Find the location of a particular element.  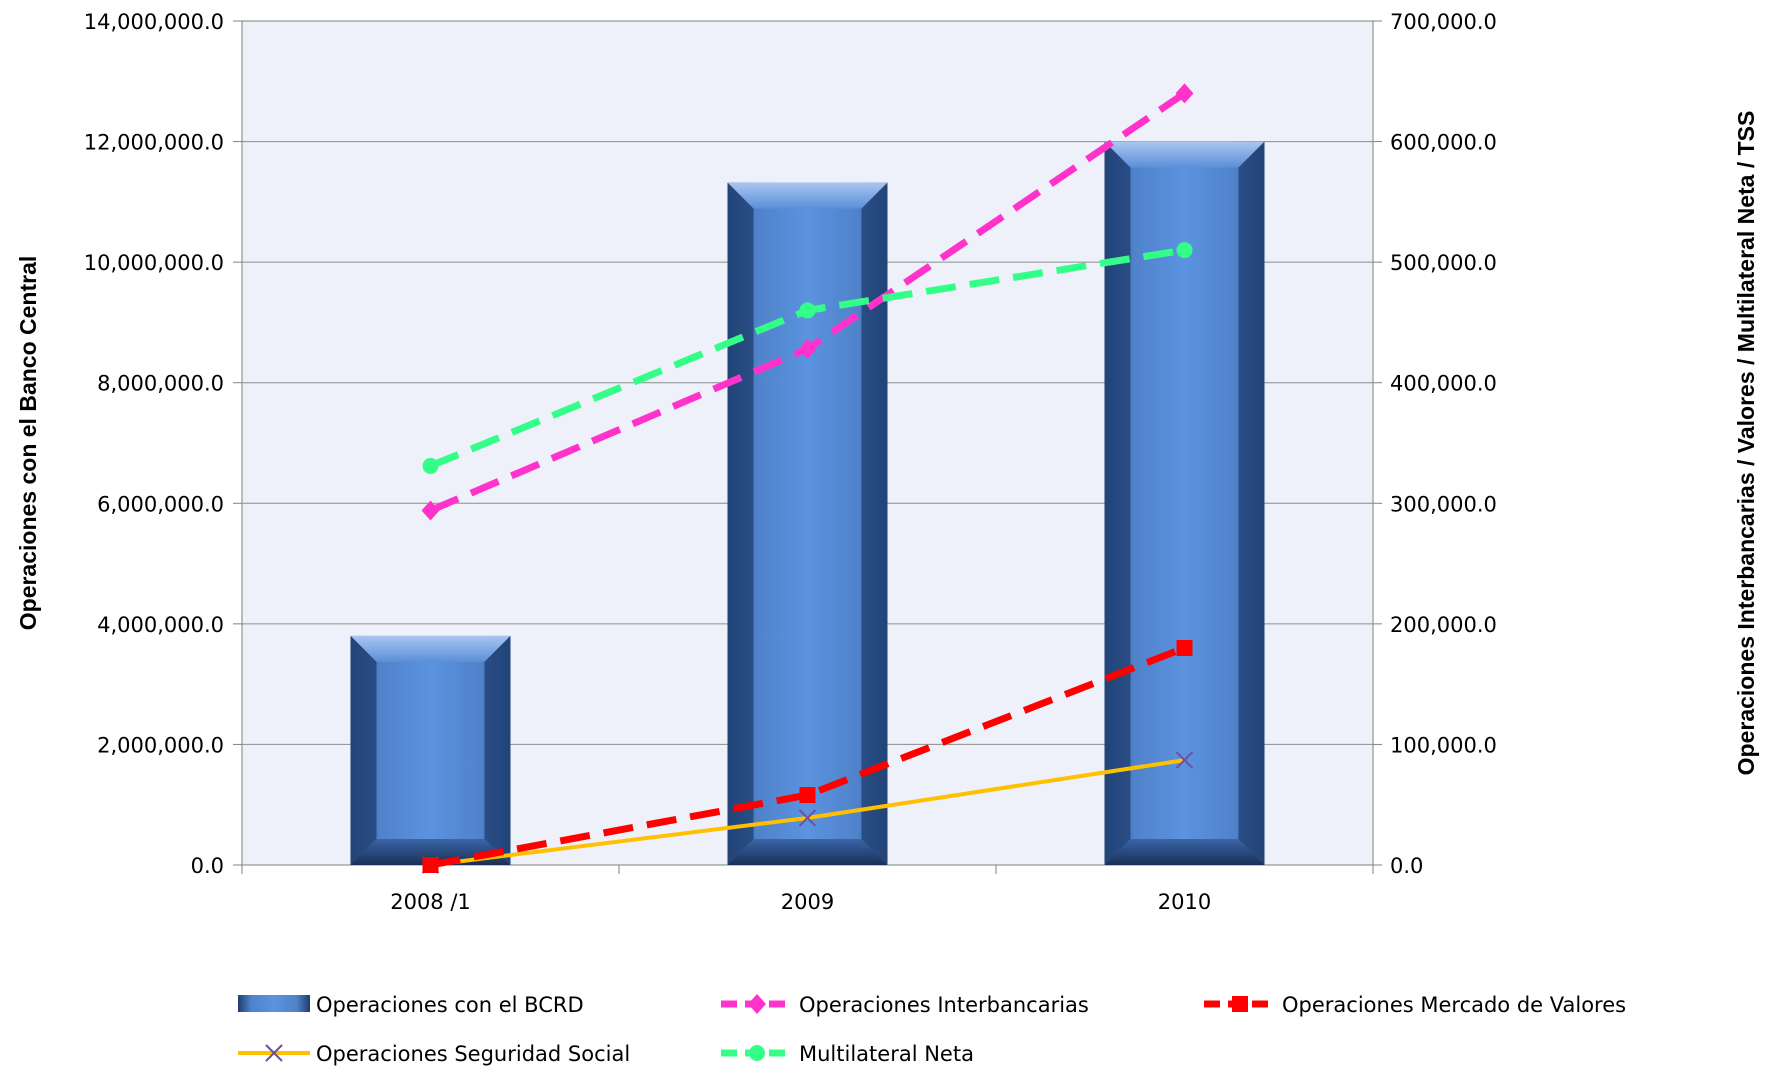

x-tick-label: 2008 /1 is located at coordinates (430, 902).